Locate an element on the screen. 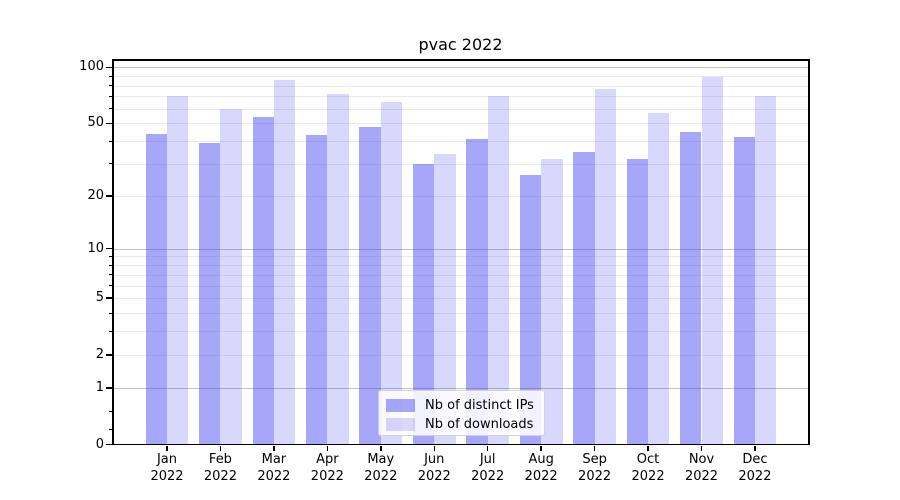 Image resolution: width=900 pixels, height=500 pixels. bar-distinct-ips-nov-2022 is located at coordinates (691, 288).